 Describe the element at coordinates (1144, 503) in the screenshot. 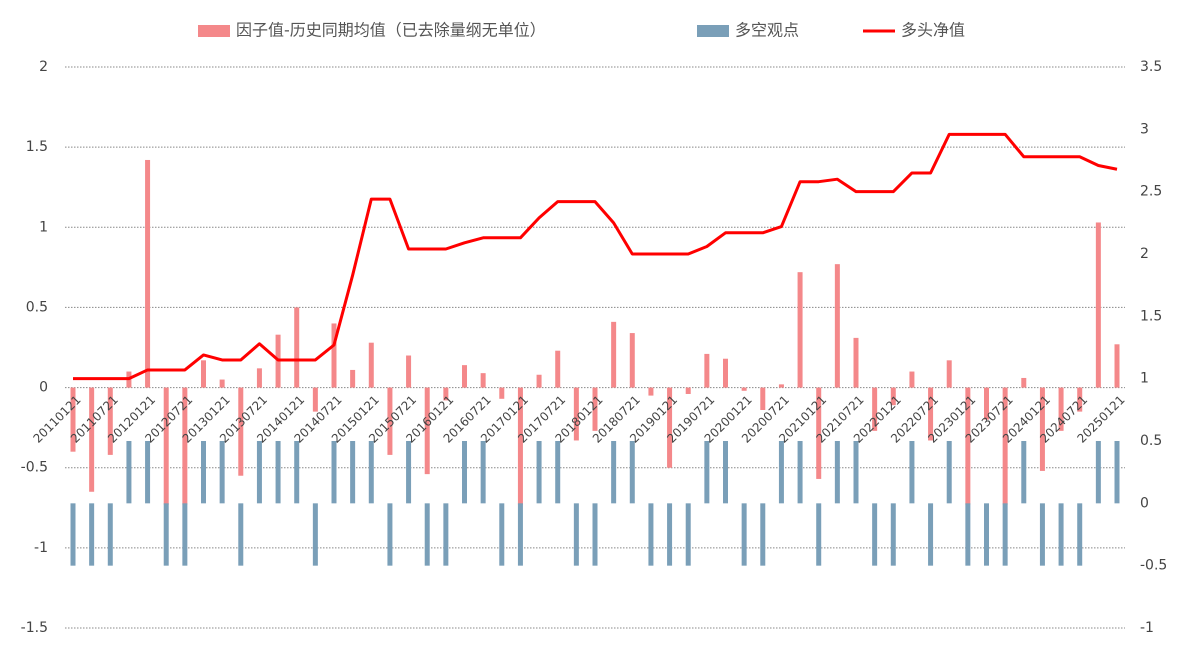

I see `y2-tick-label: 0` at that location.